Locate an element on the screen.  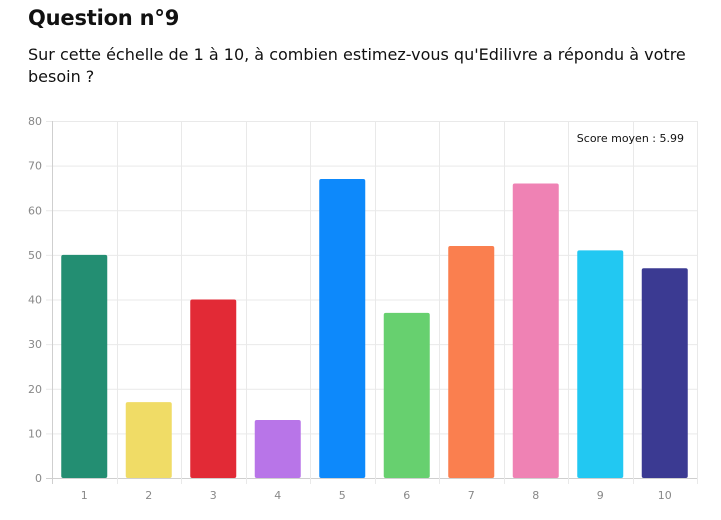
y-tick-label: 10 is located at coordinates (35, 433).